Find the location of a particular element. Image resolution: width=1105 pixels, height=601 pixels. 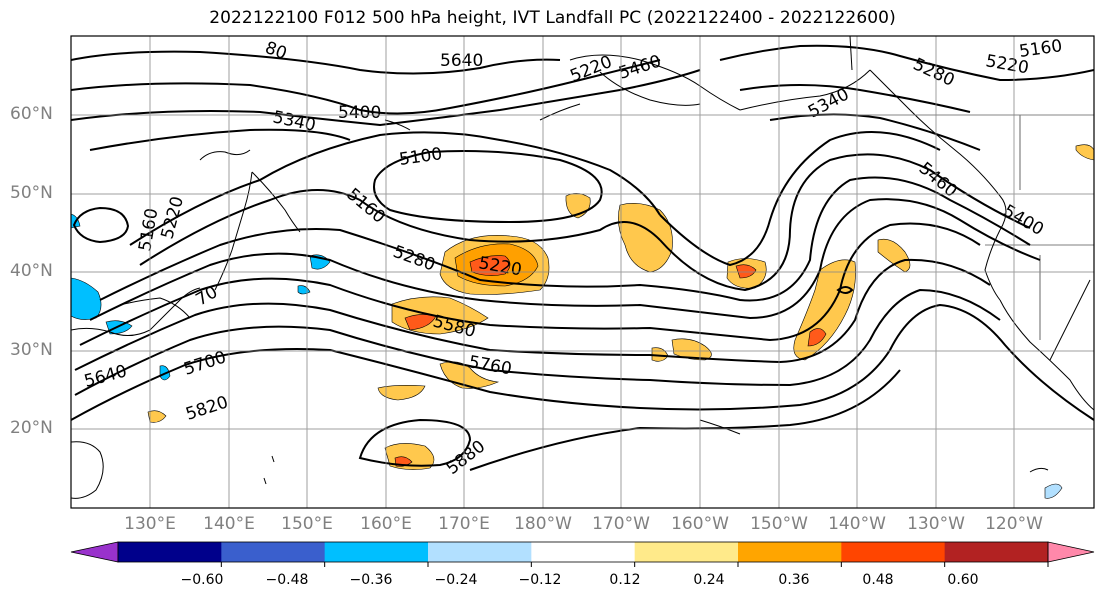

colorbar-tick-label: −0.36 is located at coordinates (371, 580).